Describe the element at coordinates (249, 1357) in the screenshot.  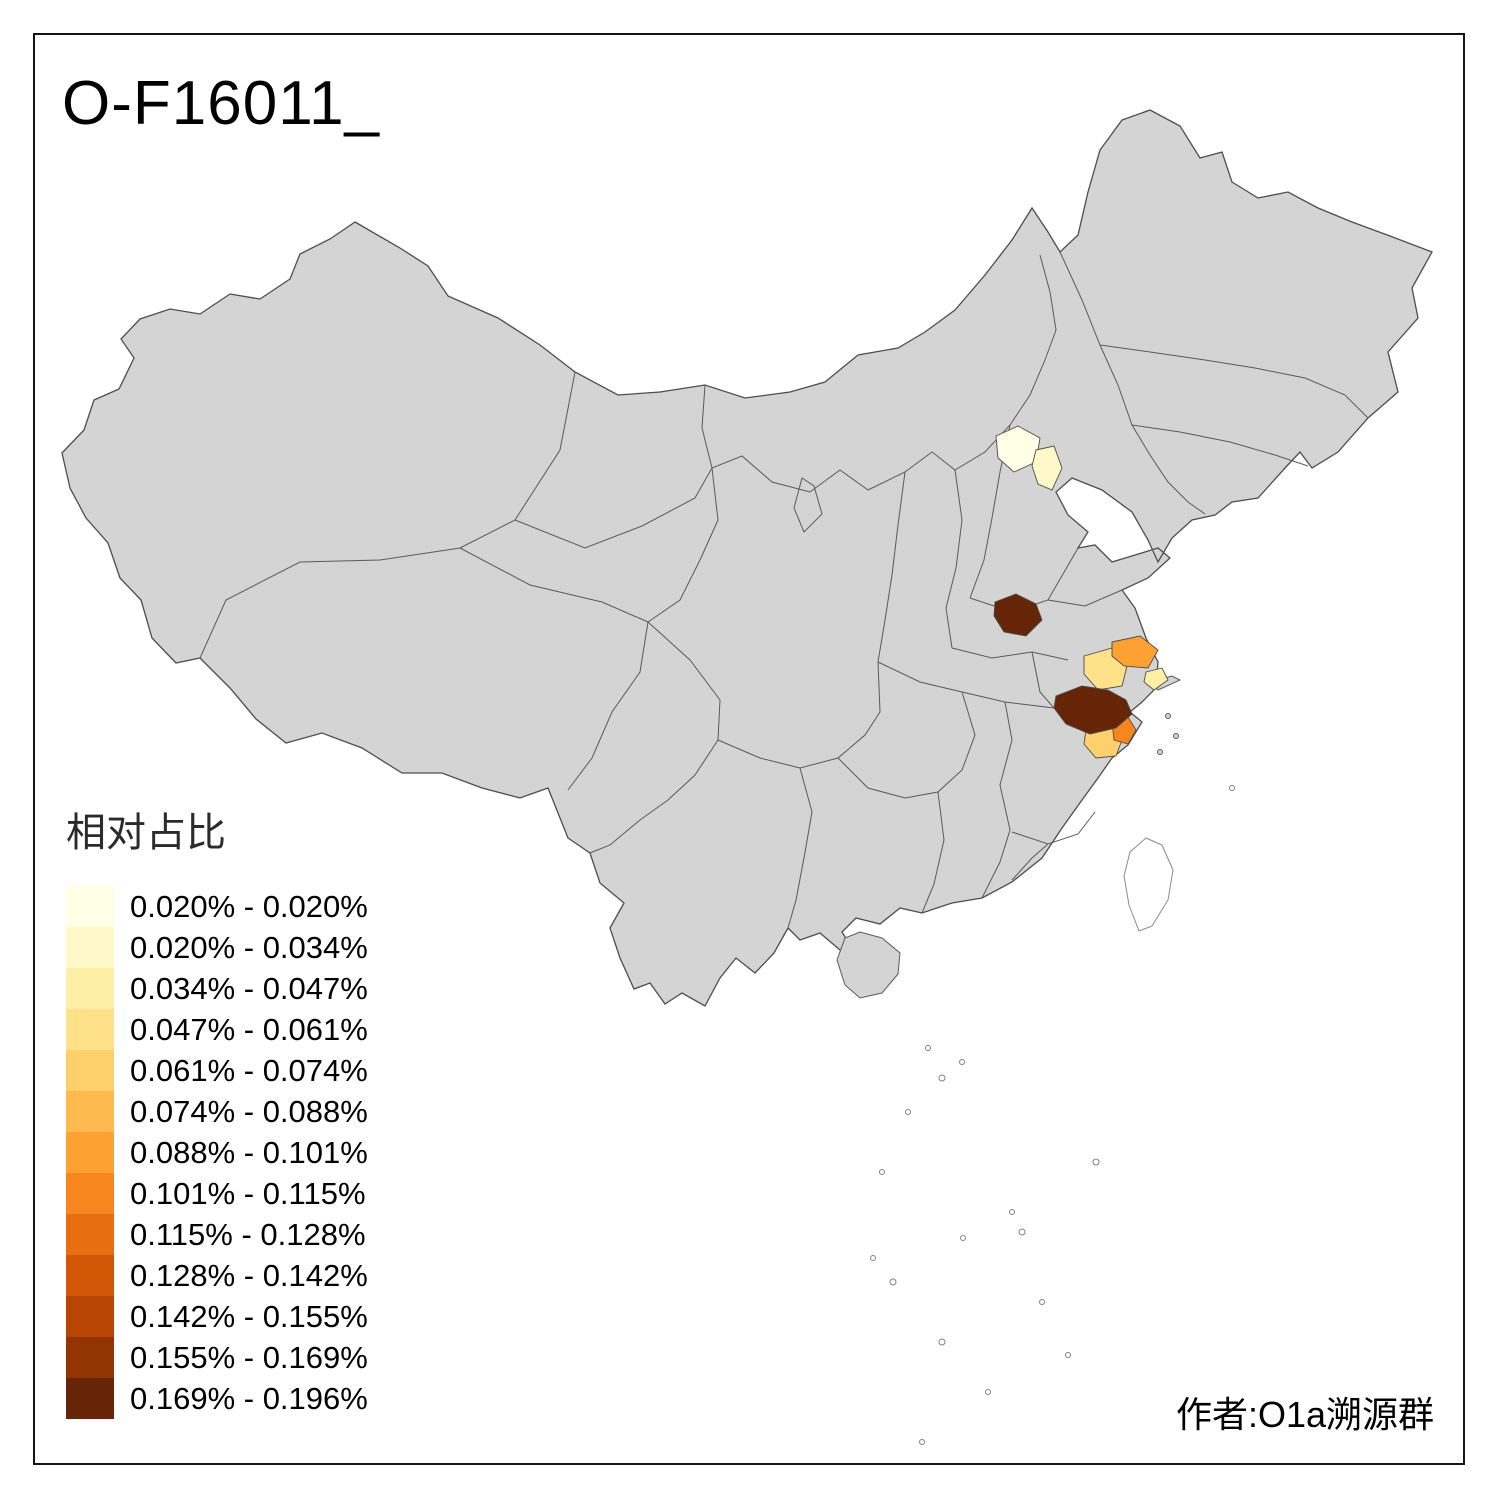
I see `legend-label: 0.155% - 0.169%` at that location.